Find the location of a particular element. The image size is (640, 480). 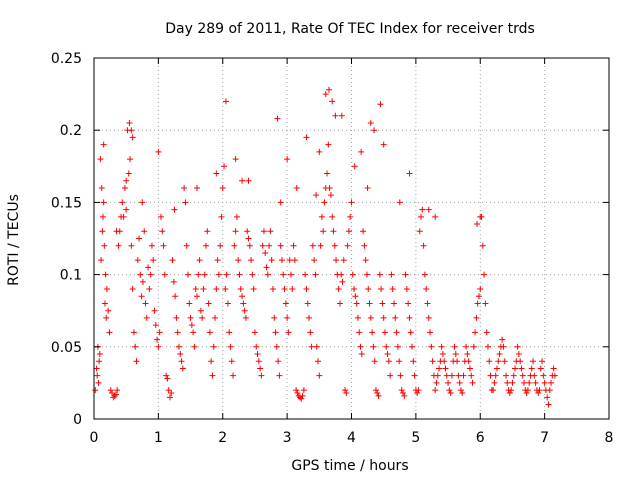

x-axis-label: GPS time / hours is located at coordinates (349, 466).